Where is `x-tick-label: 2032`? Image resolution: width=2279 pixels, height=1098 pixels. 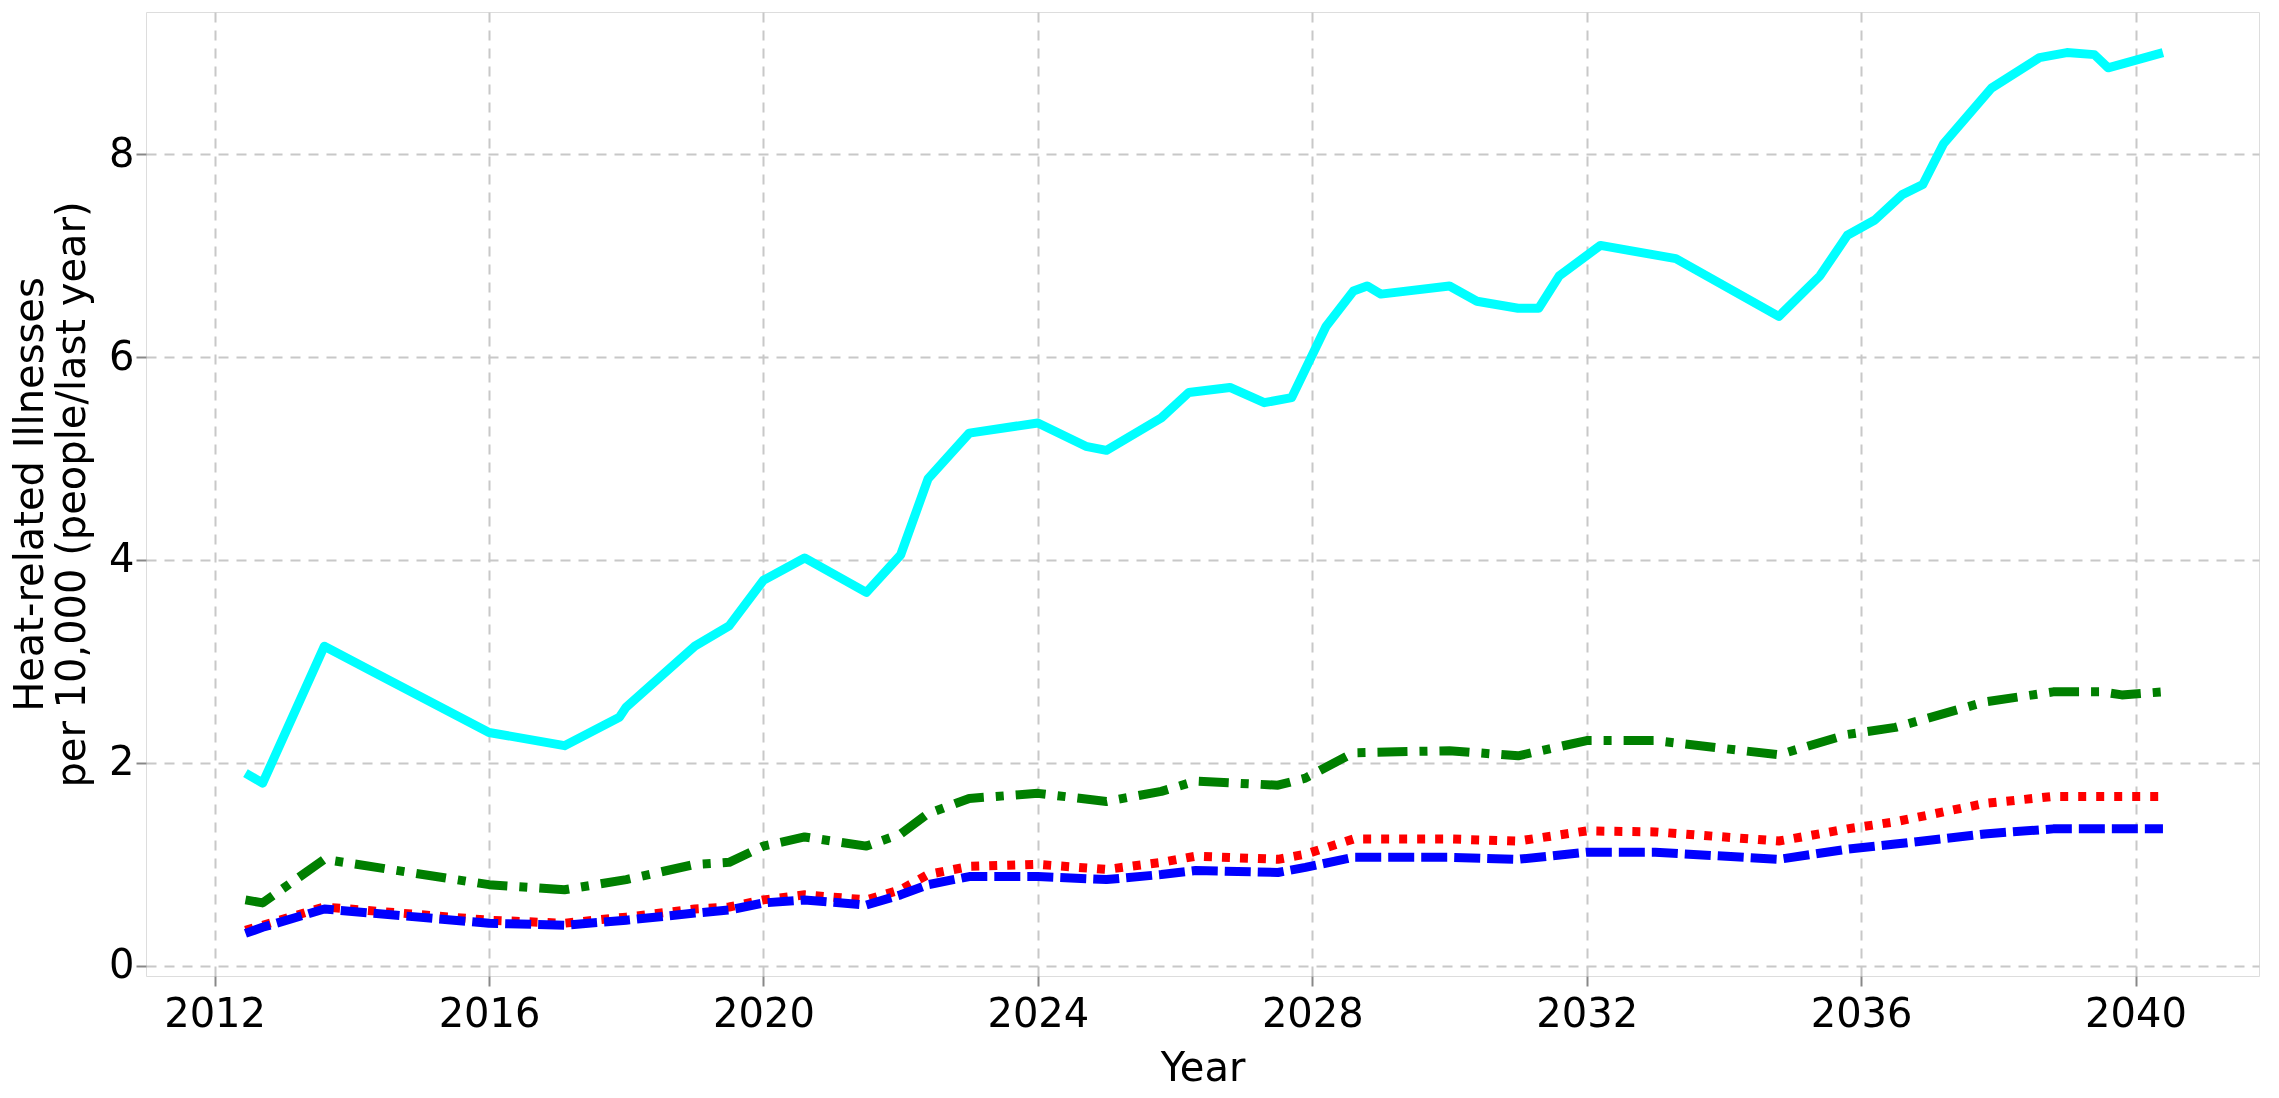 x-tick-label: 2032 is located at coordinates (1587, 1012).